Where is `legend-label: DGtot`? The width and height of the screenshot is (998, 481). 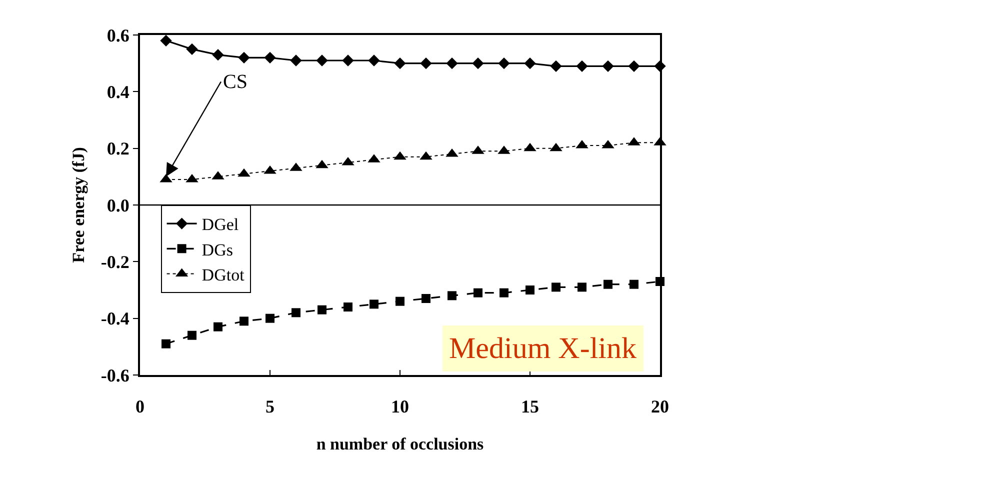 legend-label: DGtot is located at coordinates (223, 274).